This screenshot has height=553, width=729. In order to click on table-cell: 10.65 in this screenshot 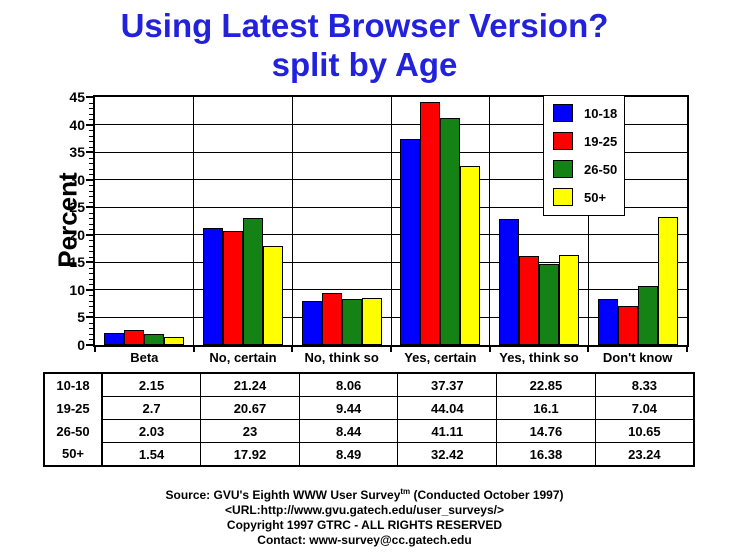, I will do `click(644, 431)`.